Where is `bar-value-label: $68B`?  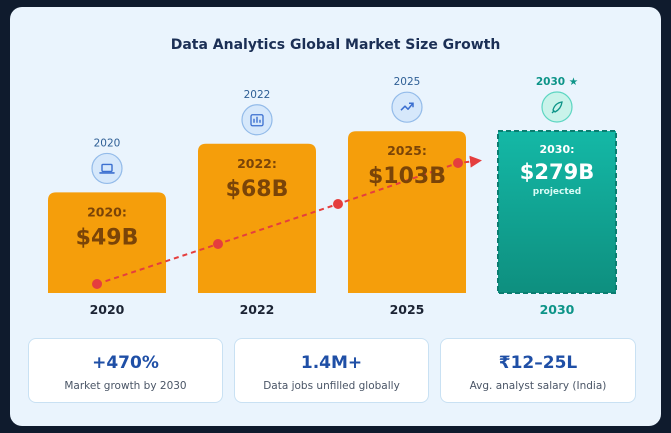
bar-value-label: $68B is located at coordinates (257, 189).